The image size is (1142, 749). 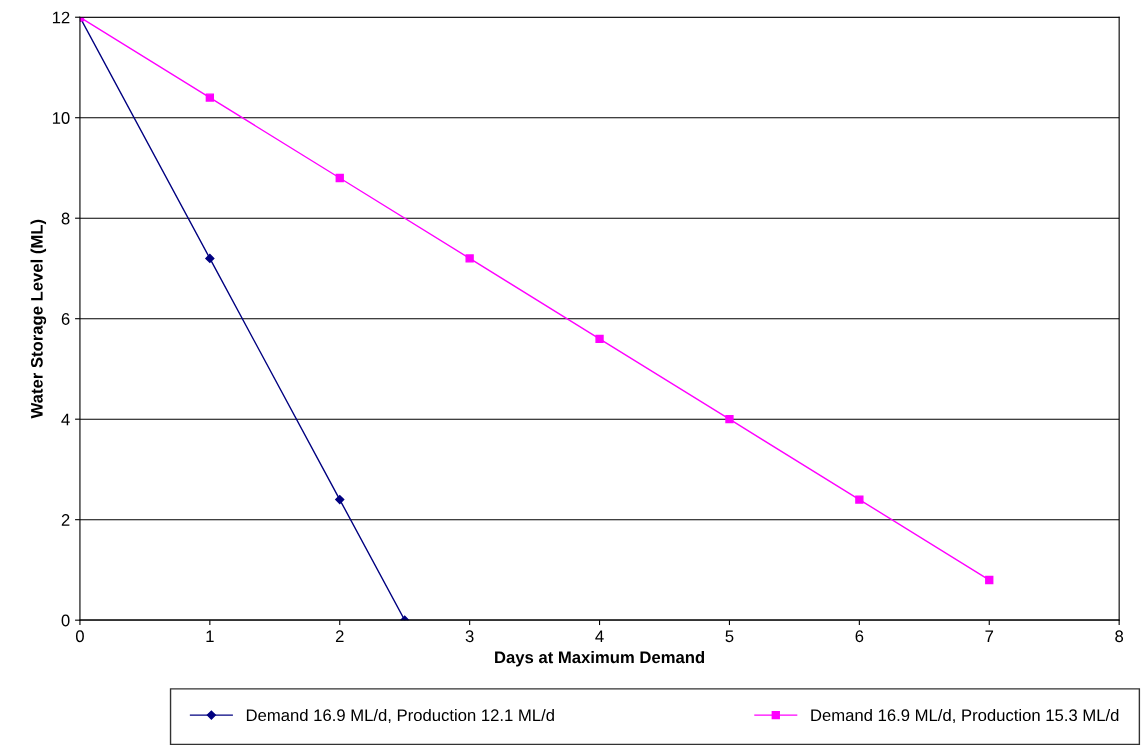 I want to click on x-tick-label: 5, so click(x=729, y=636).